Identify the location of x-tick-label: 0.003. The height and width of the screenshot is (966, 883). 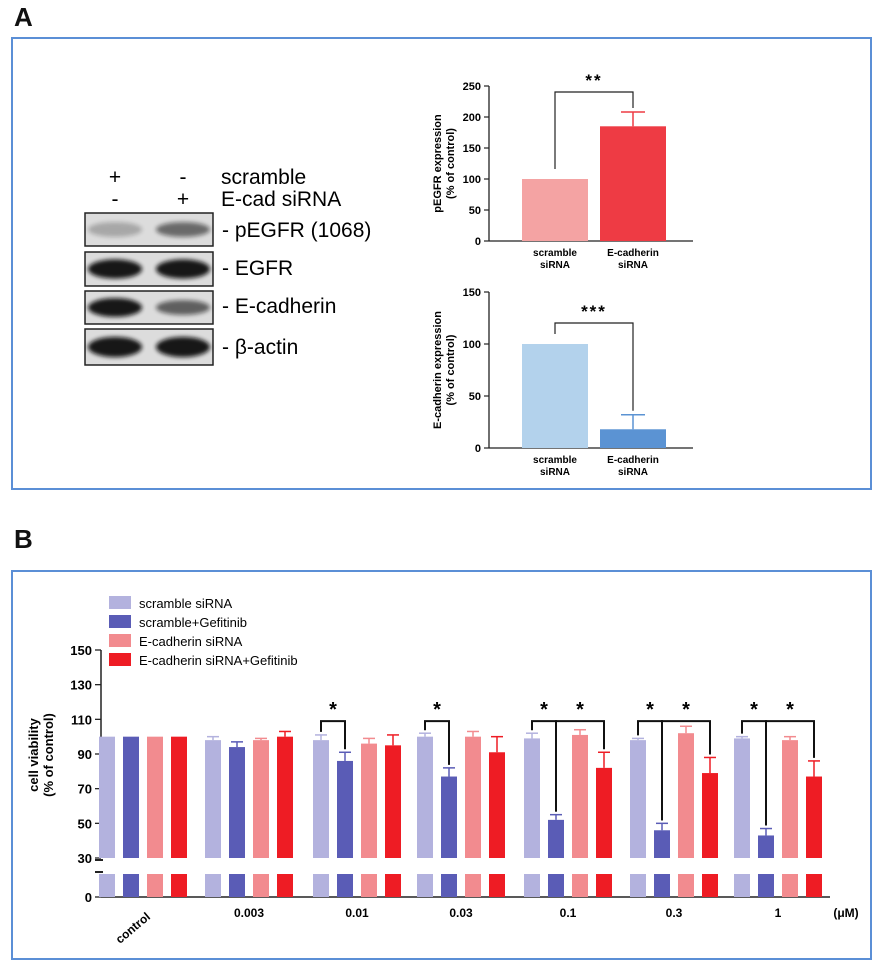
(249, 913).